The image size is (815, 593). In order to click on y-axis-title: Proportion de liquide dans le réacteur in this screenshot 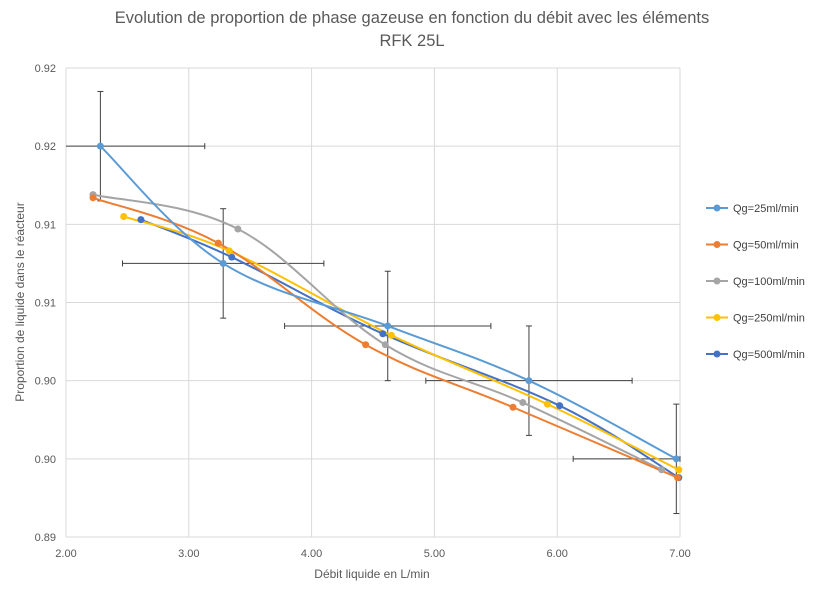, I will do `click(20, 301)`.